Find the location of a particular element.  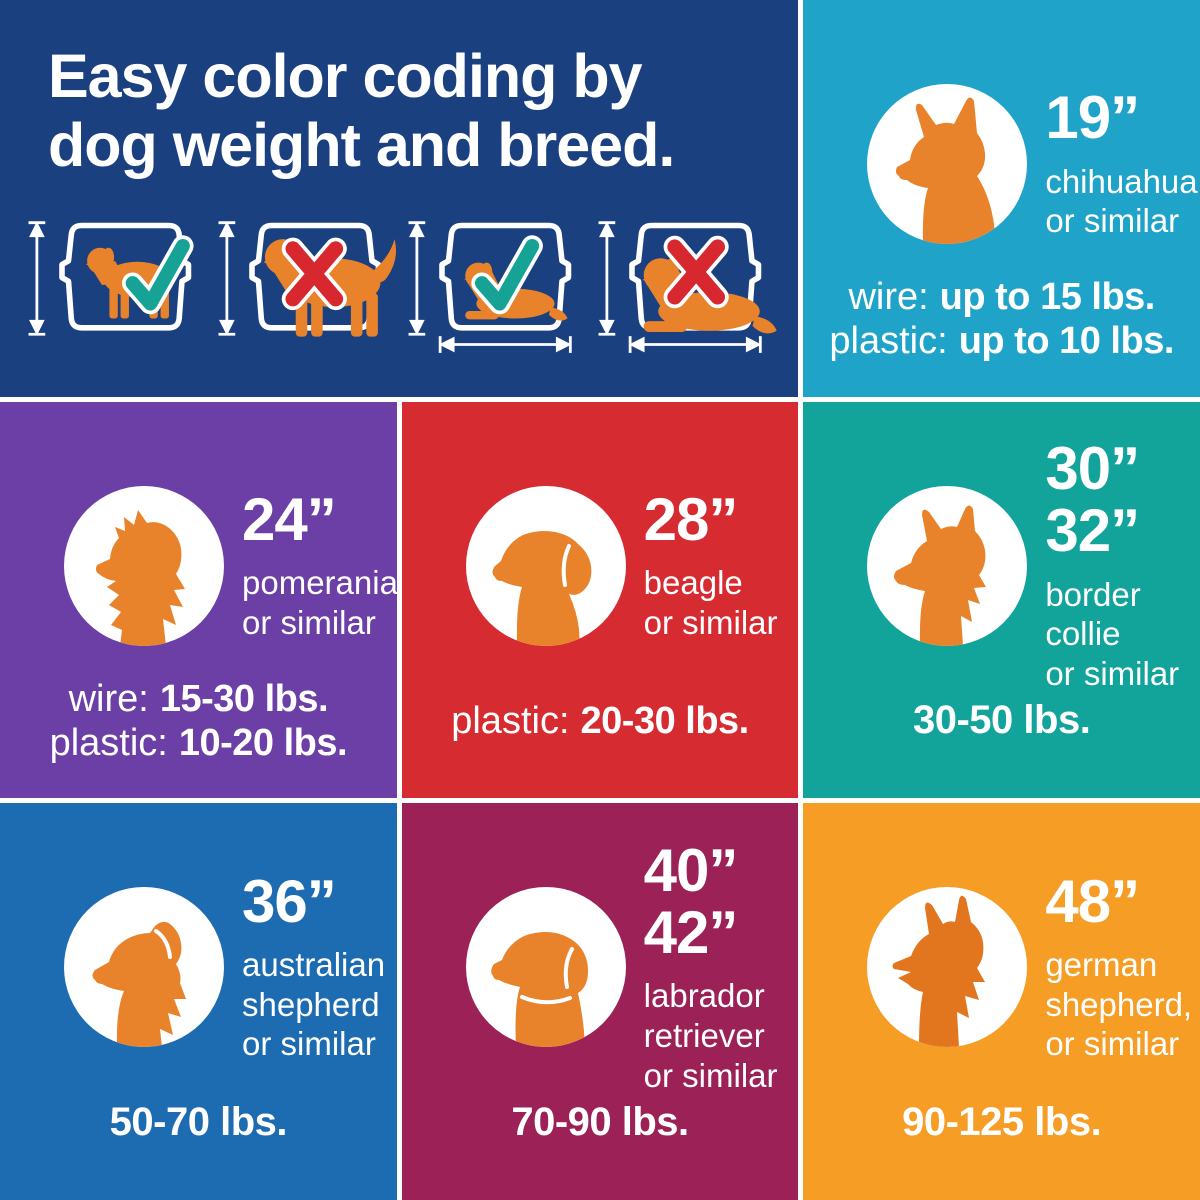

standing-dog-fits-crate-icon is located at coordinates (110, 278).